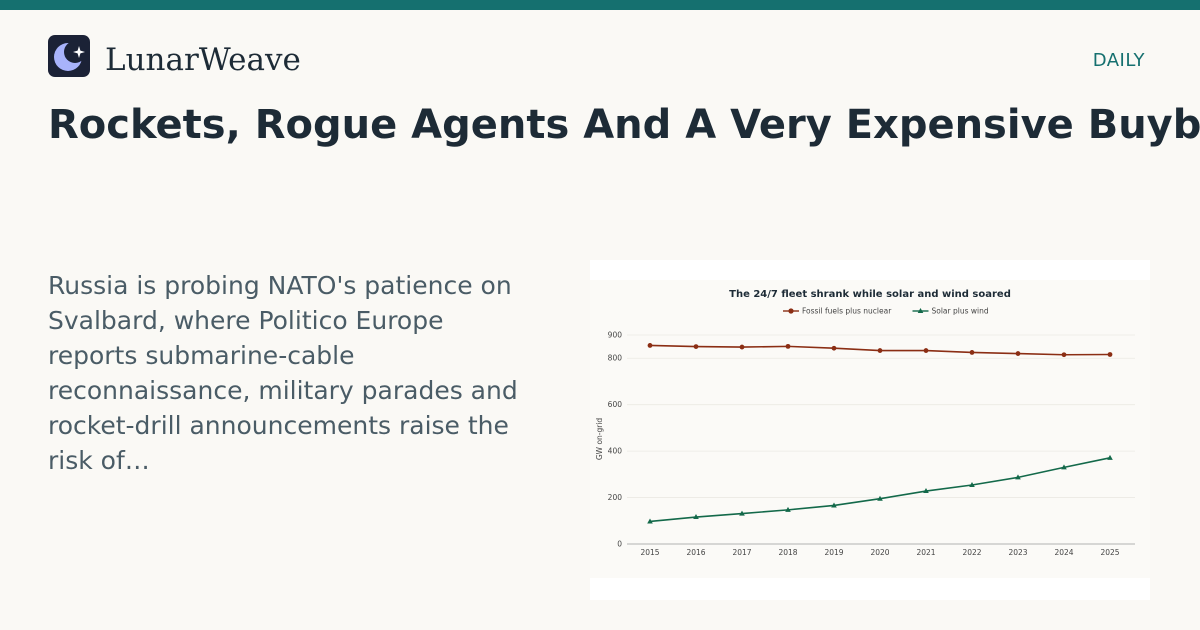  I want to click on x-tick-label: 2018, so click(787, 552).